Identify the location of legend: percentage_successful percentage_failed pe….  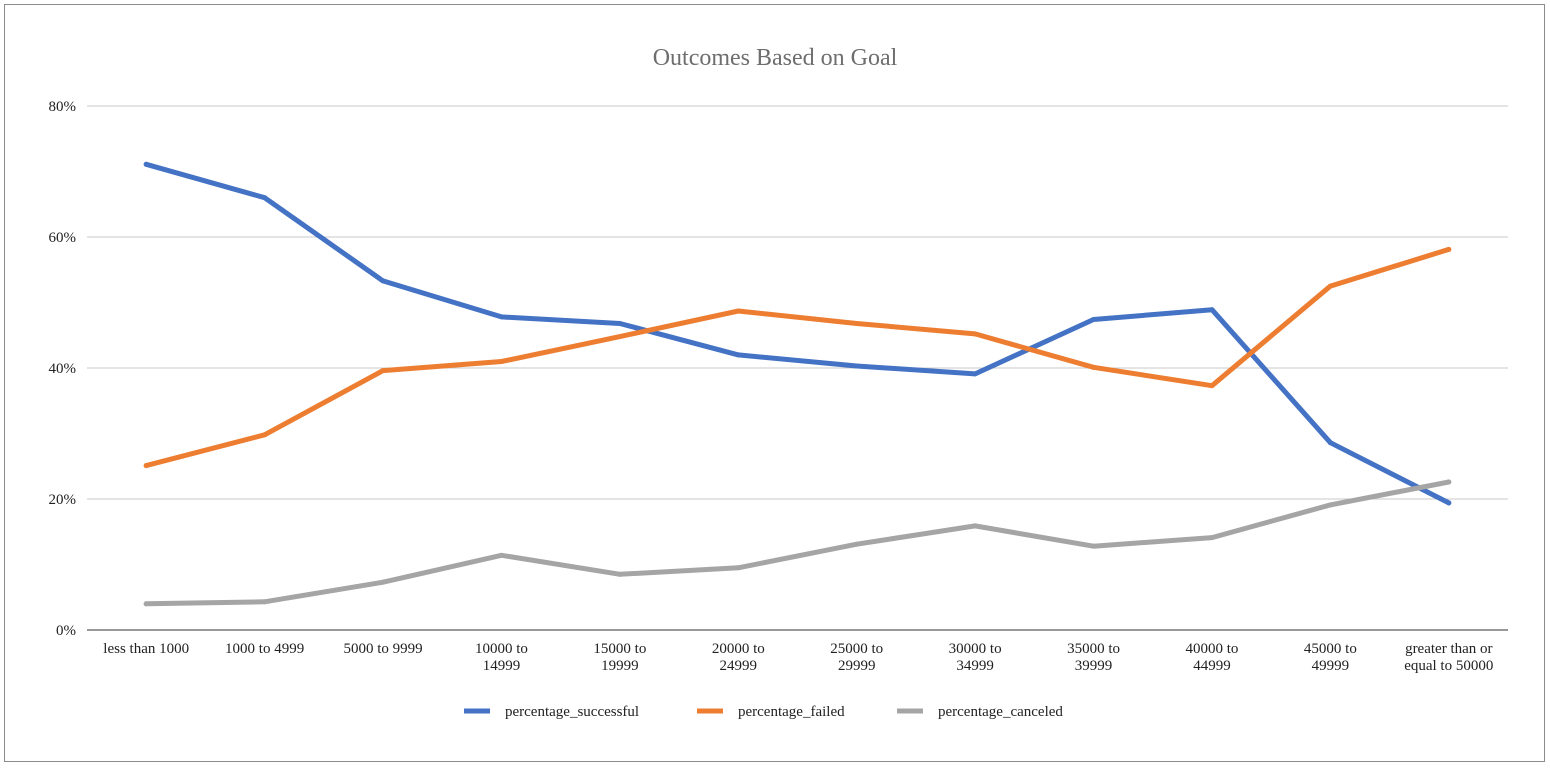
(763, 712).